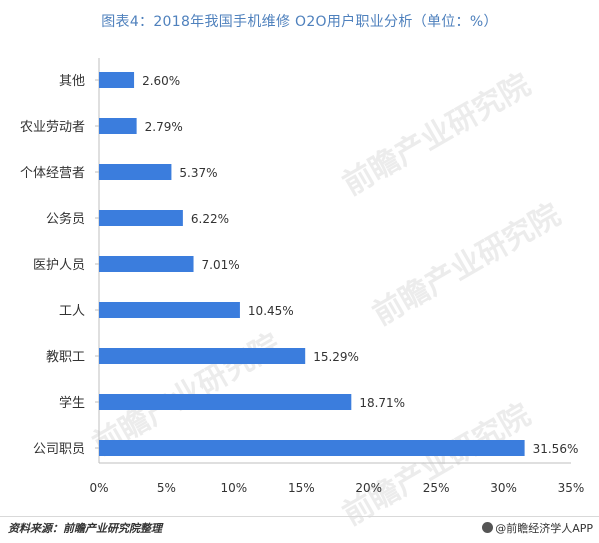 This screenshot has height=543, width=599. Describe the element at coordinates (52, 127) in the screenshot. I see `category-label: 农业劳动者` at that location.